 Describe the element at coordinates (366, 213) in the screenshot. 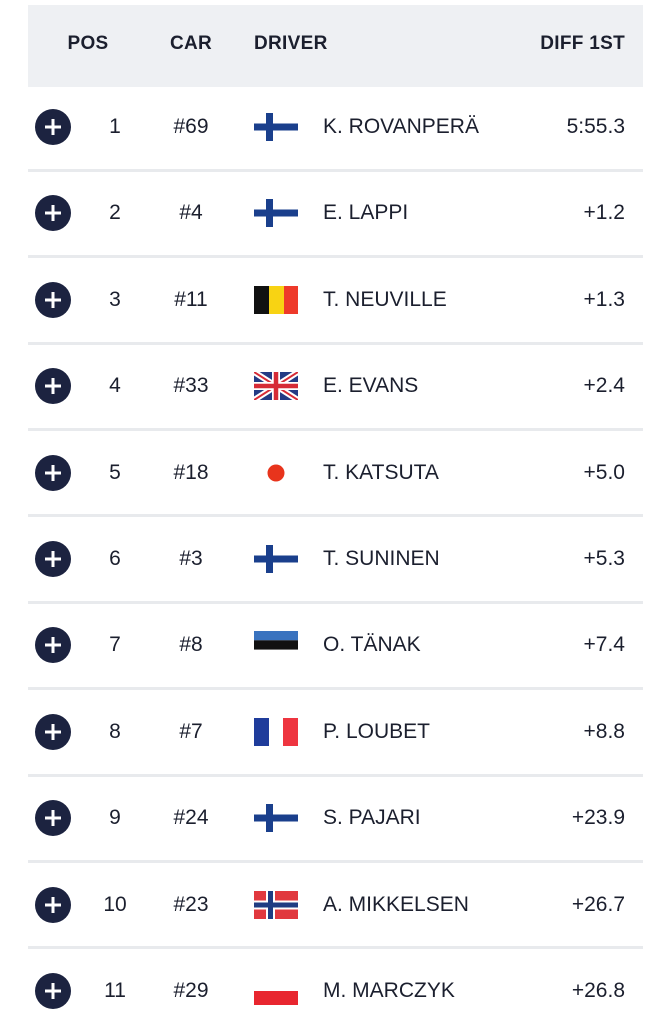

I see `driver-name: E. LAPPI` at that location.